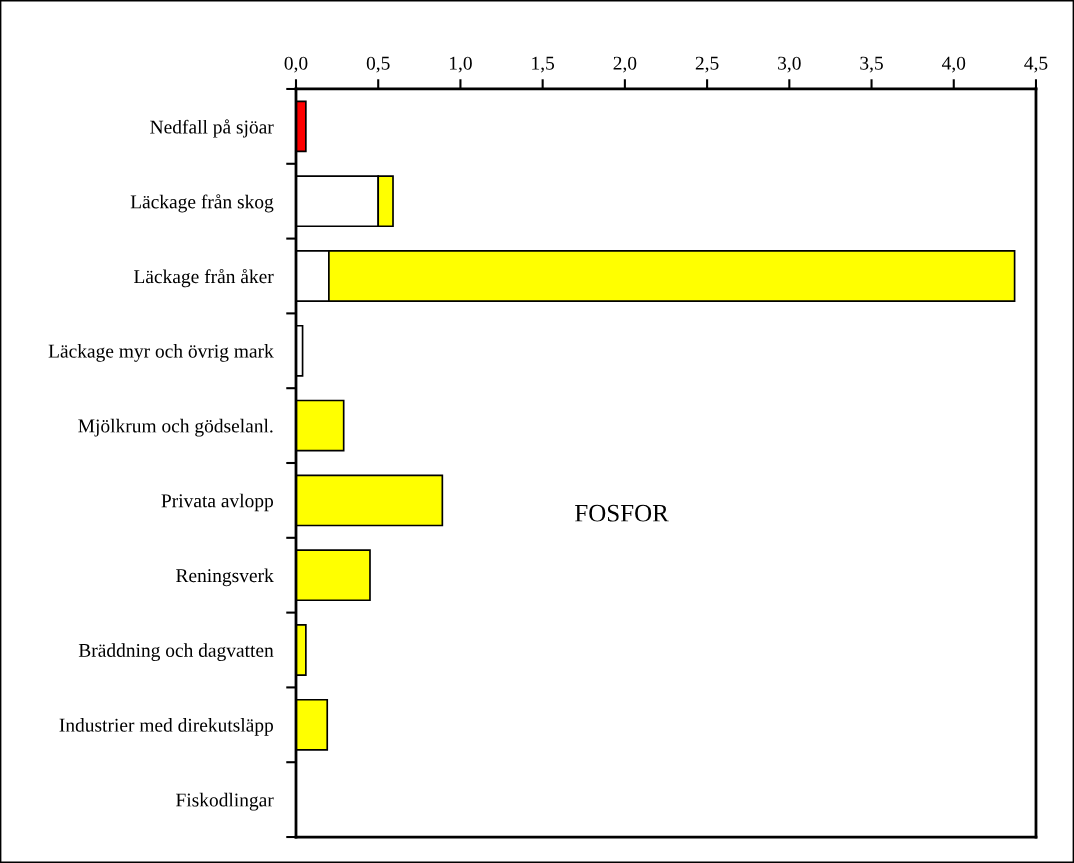 The height and width of the screenshot is (863, 1074). I want to click on x-tick-label: 1,0, so click(460, 64).